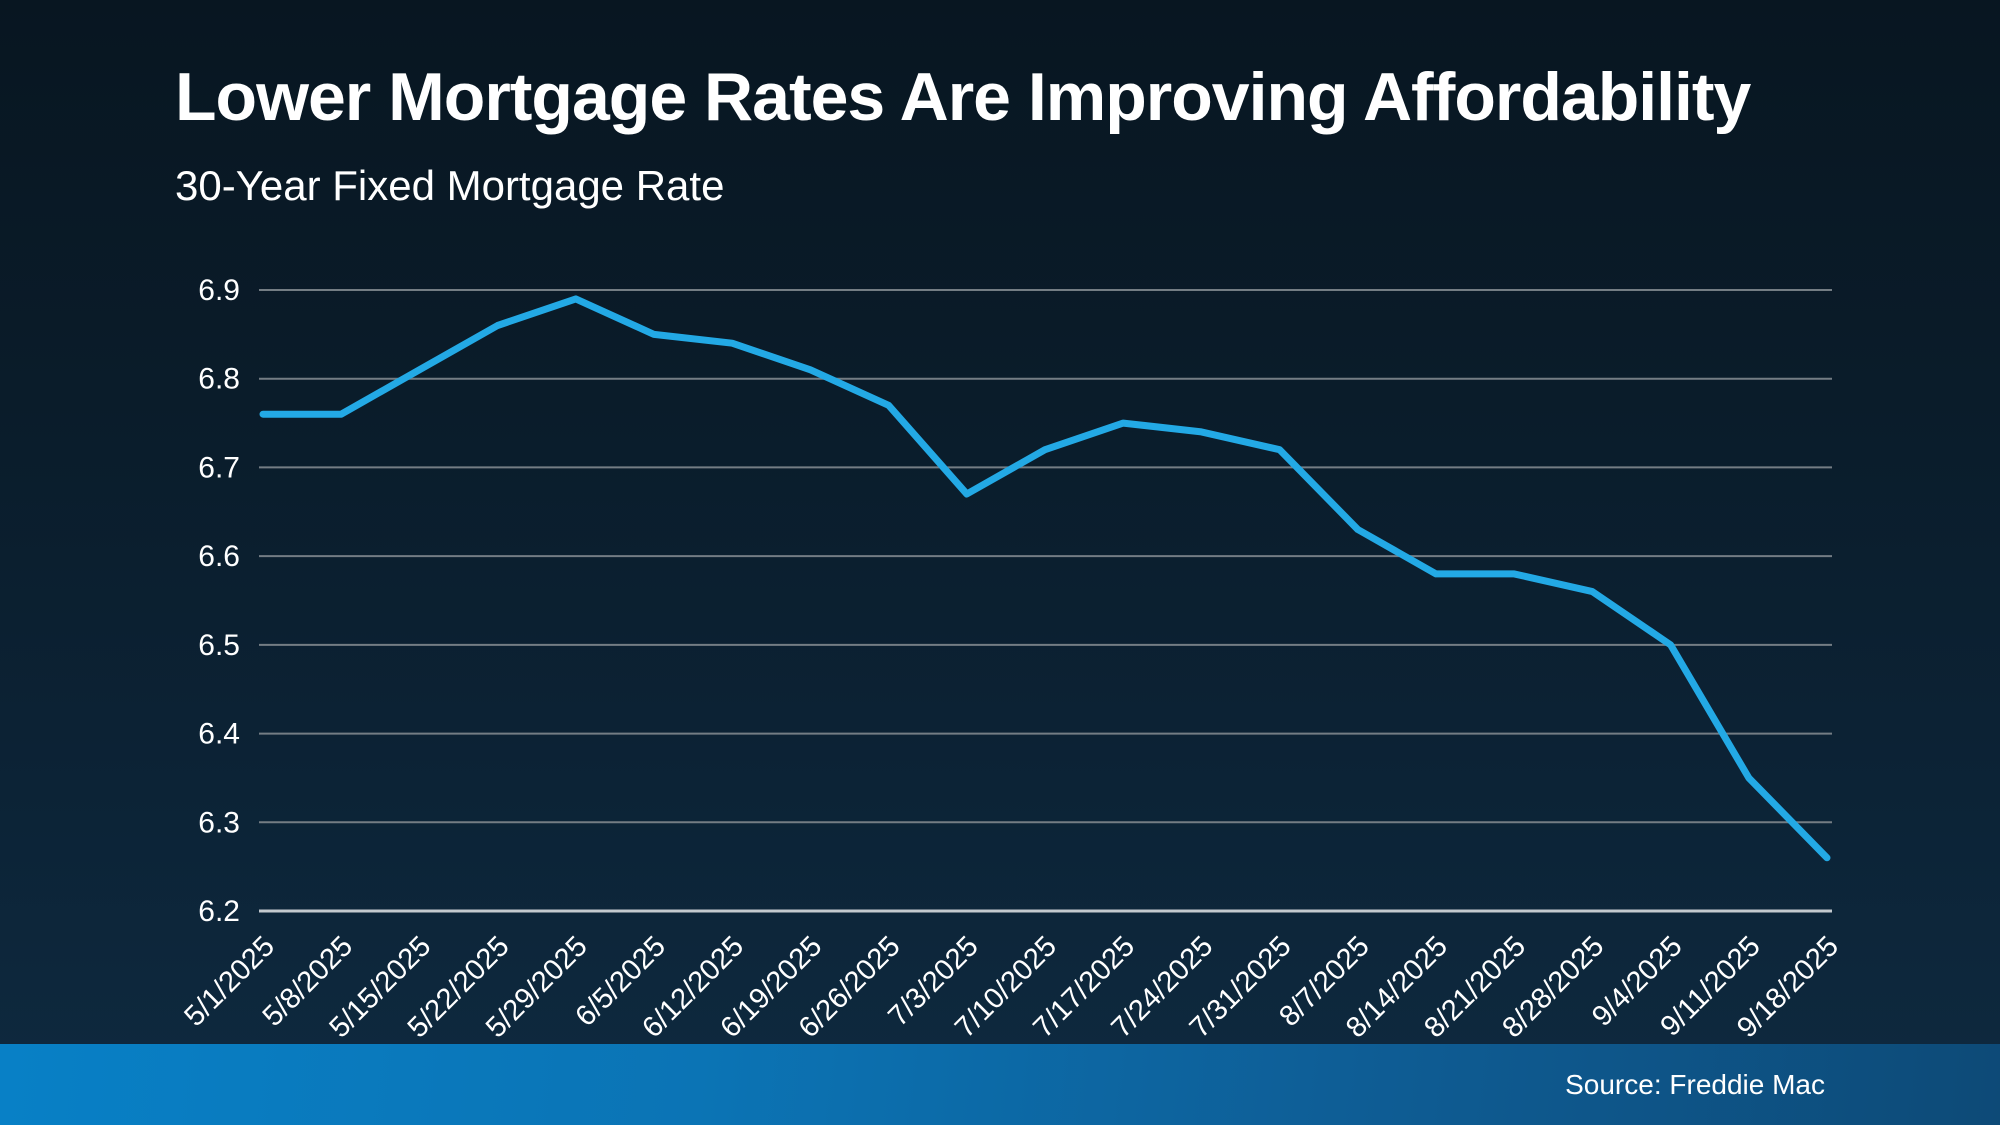 This screenshot has height=1125, width=2000. I want to click on chart-subtitle: 30-Year Fixed Mortgage Rate, so click(450, 185).